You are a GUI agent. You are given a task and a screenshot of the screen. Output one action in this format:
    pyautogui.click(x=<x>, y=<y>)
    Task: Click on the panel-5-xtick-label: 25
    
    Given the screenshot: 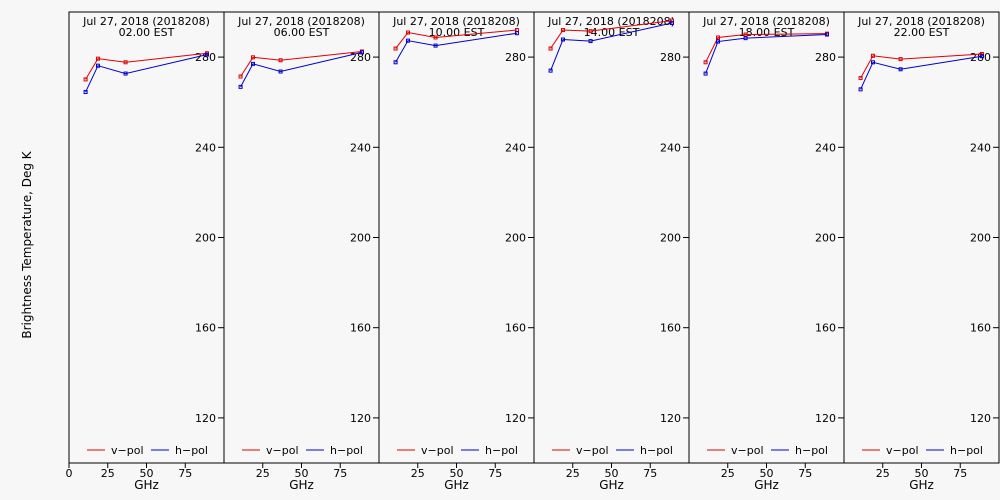 What is the action you would take?
    pyautogui.click(x=728, y=473)
    